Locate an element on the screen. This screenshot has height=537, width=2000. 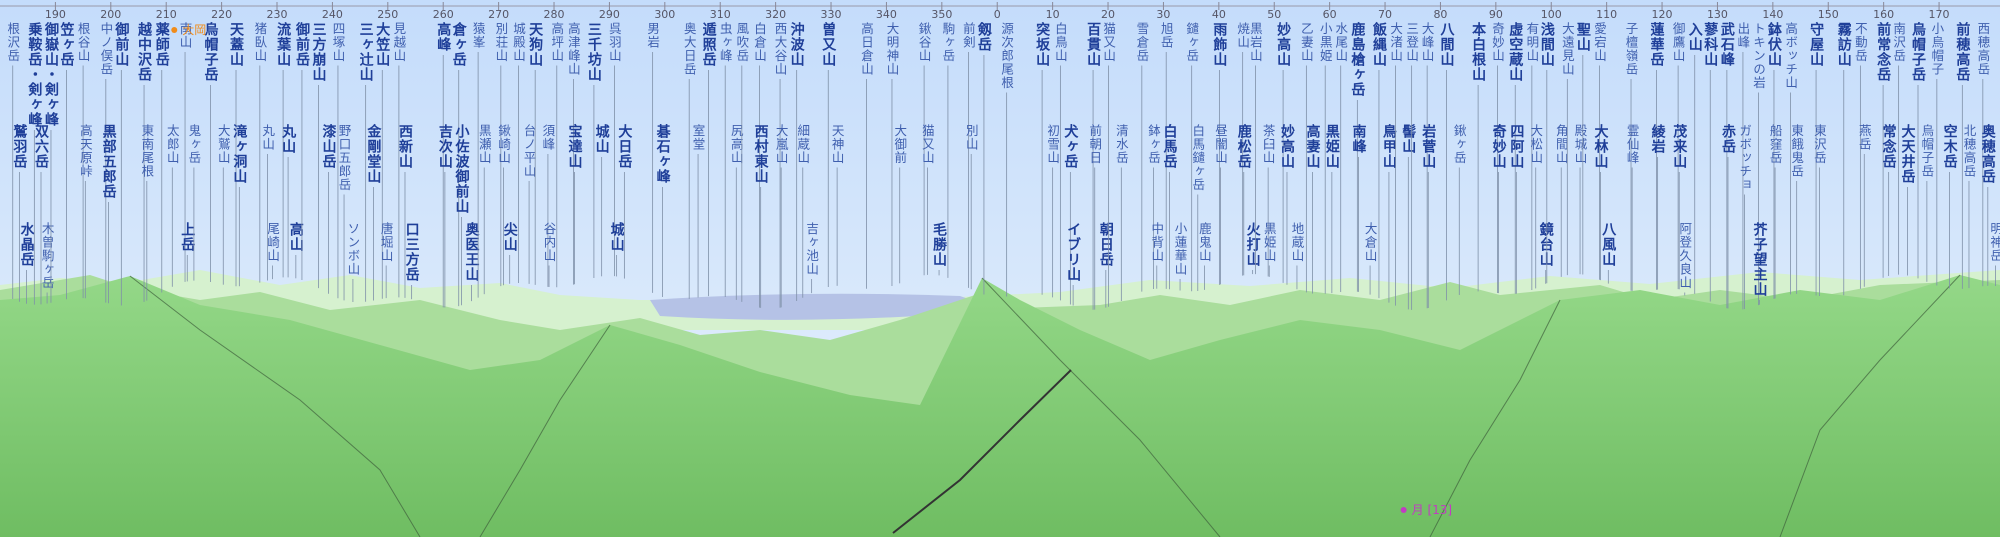
x-tick-label: 60 is located at coordinates (1330, 14).